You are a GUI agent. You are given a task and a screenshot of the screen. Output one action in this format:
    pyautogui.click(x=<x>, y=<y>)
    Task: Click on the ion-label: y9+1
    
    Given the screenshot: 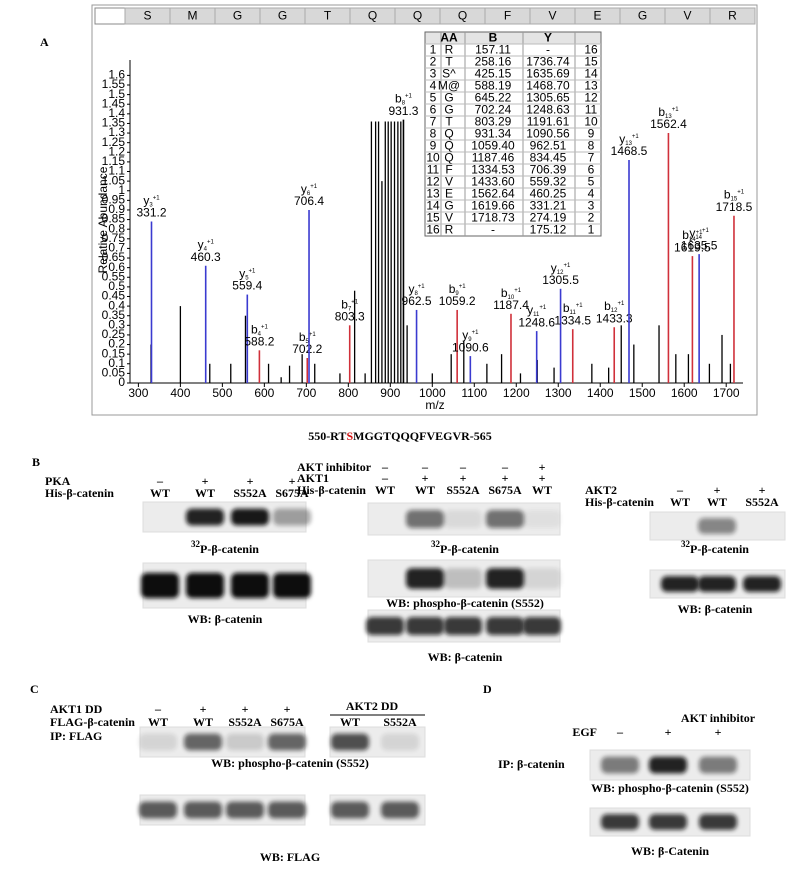 What is the action you would take?
    pyautogui.click(x=470, y=335)
    